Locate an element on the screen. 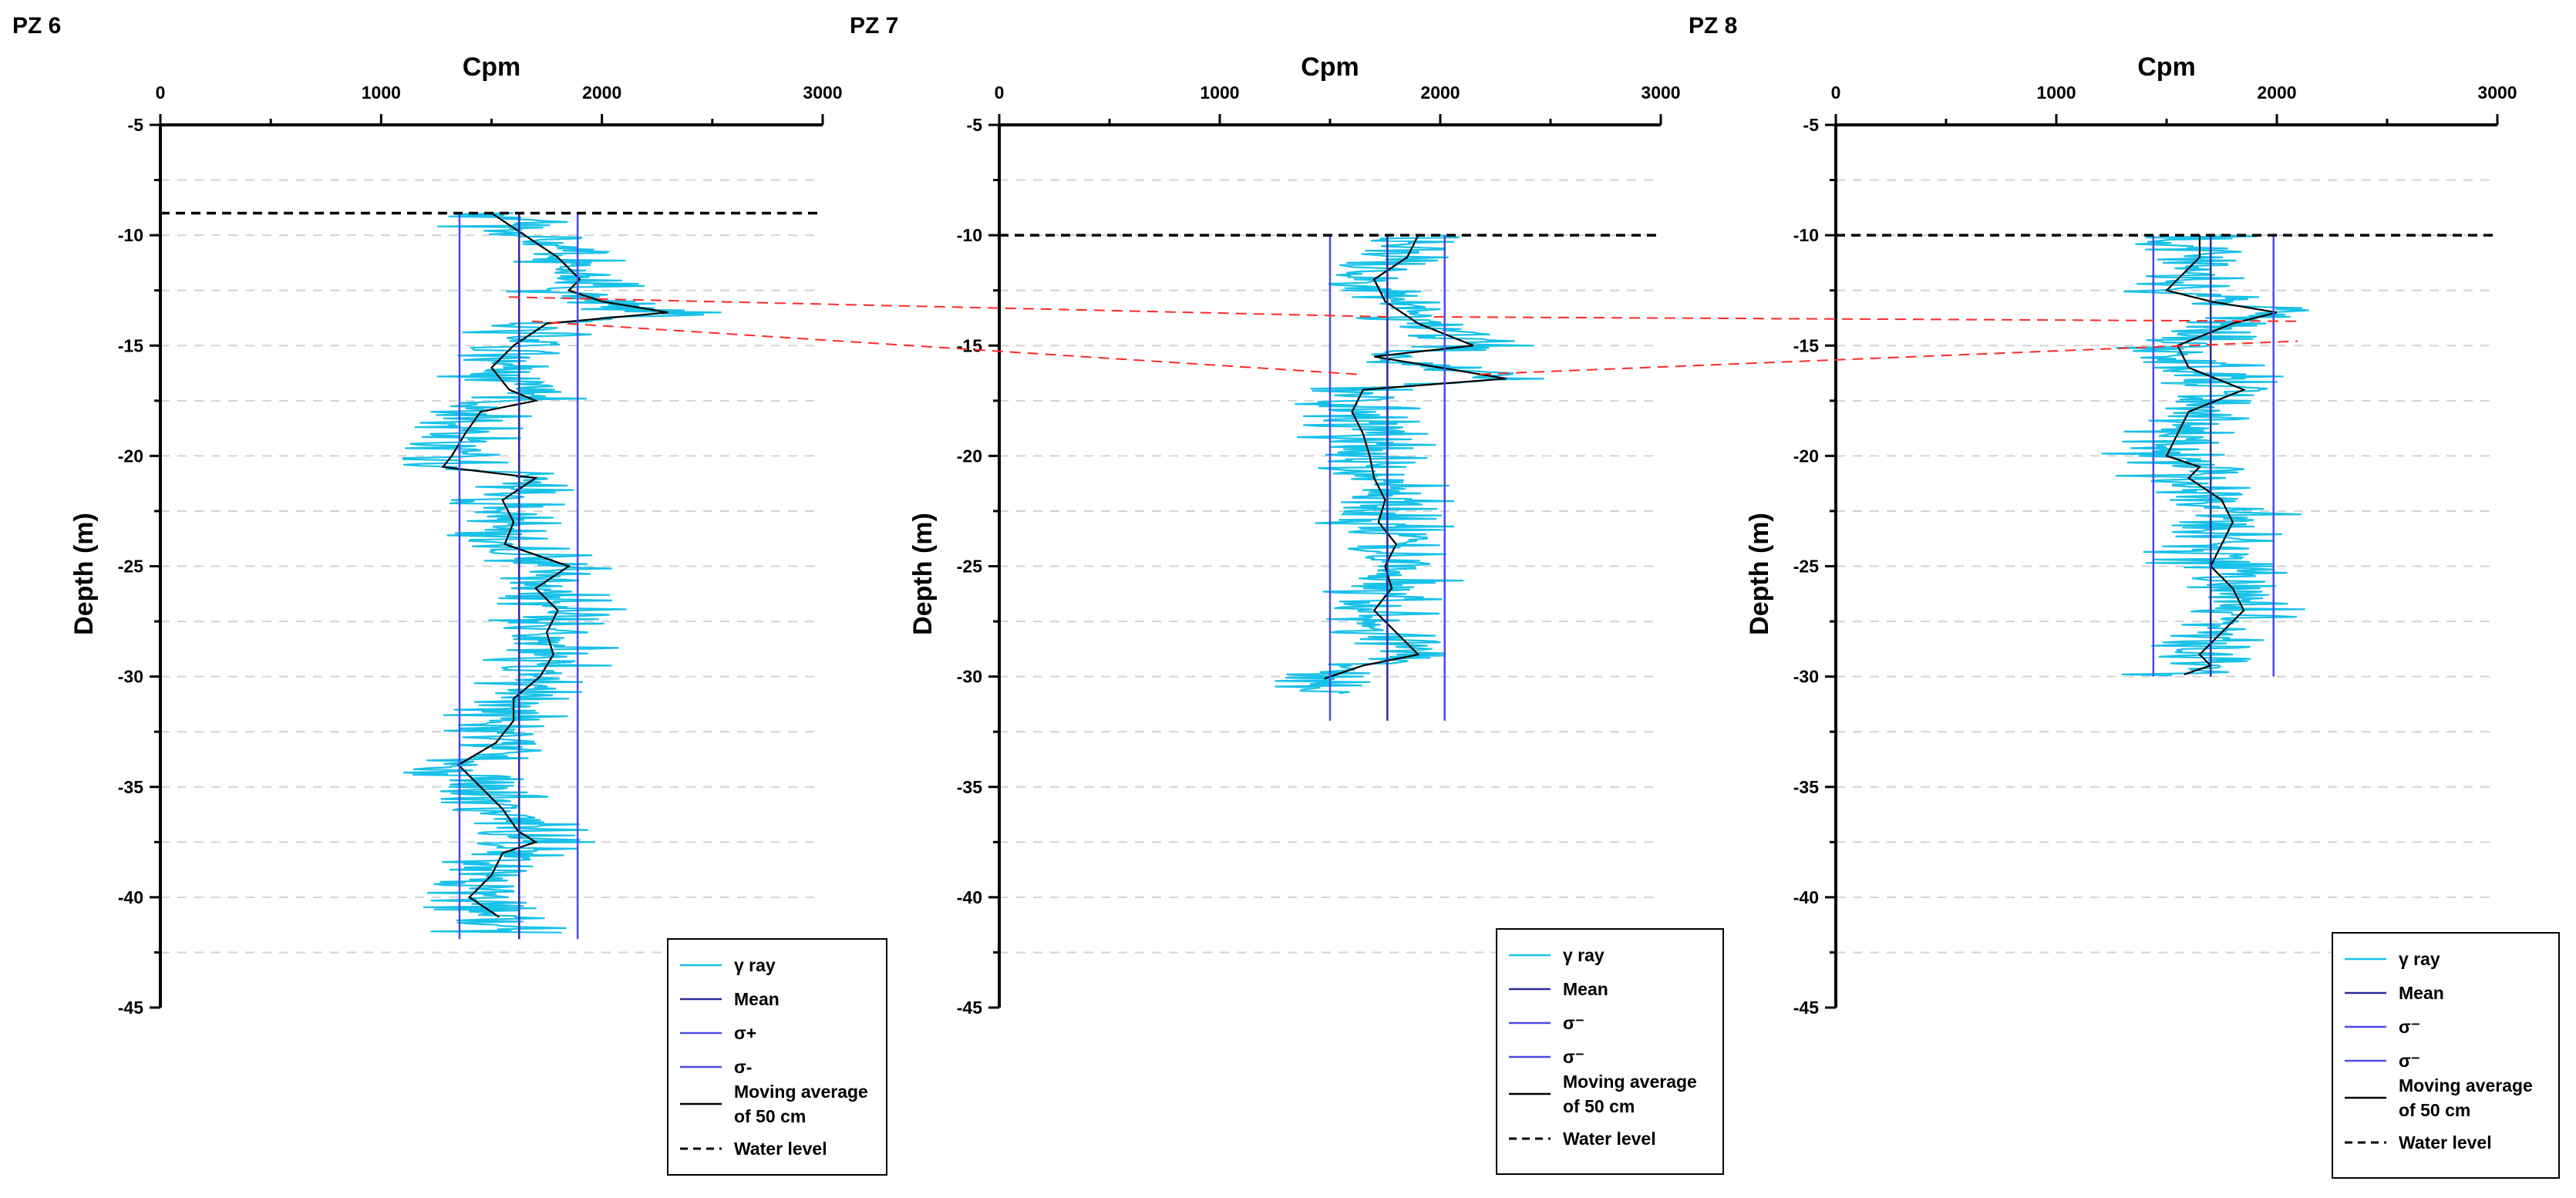 The image size is (2576, 1198). legend-label: σ+ is located at coordinates (745, 1033).